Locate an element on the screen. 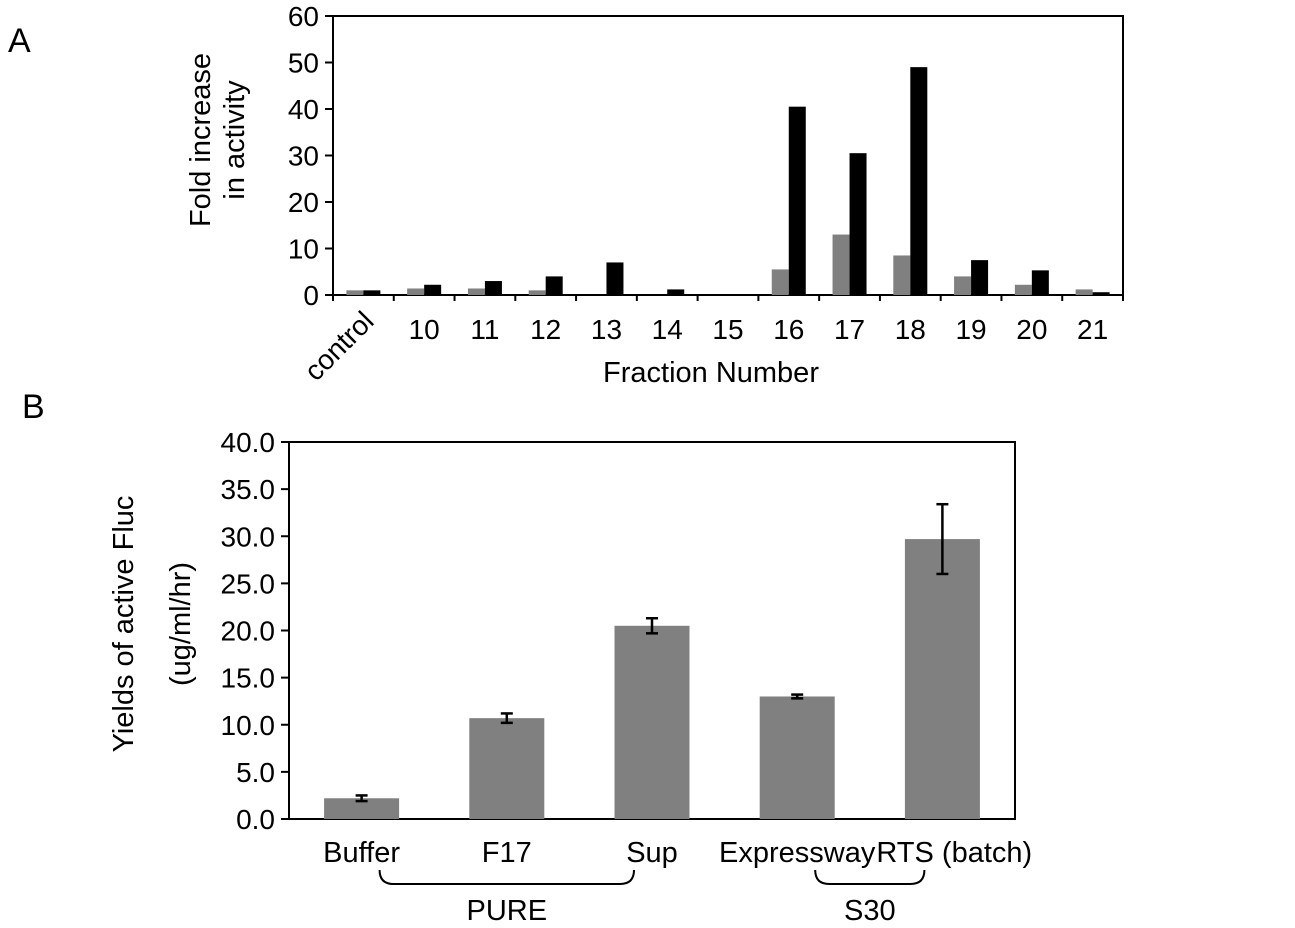 Image resolution: width=1295 pixels, height=928 pixels. chart-a-x-tick-label: 12 is located at coordinates (545, 329).